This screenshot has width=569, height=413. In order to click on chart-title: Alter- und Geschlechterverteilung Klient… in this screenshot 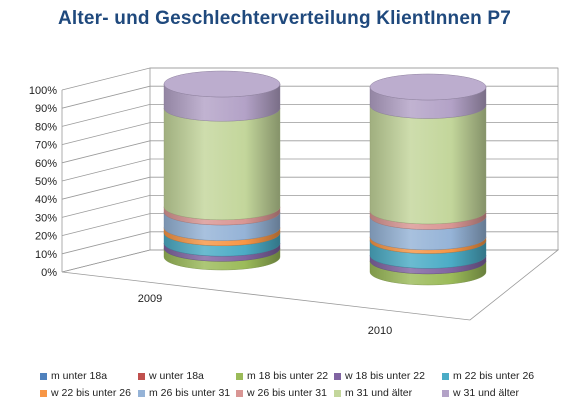, I will do `click(284, 18)`.